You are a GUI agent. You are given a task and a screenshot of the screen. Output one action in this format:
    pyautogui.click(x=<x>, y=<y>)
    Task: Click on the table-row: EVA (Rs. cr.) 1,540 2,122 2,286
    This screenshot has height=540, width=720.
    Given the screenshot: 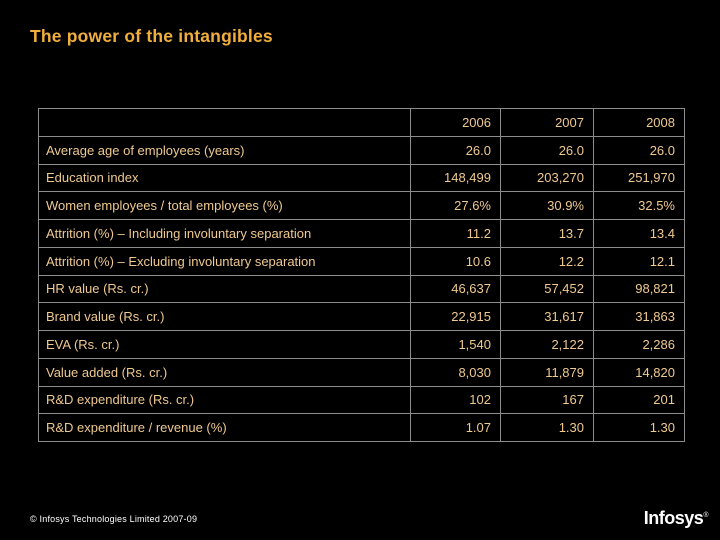 What is the action you would take?
    pyautogui.click(x=361, y=344)
    